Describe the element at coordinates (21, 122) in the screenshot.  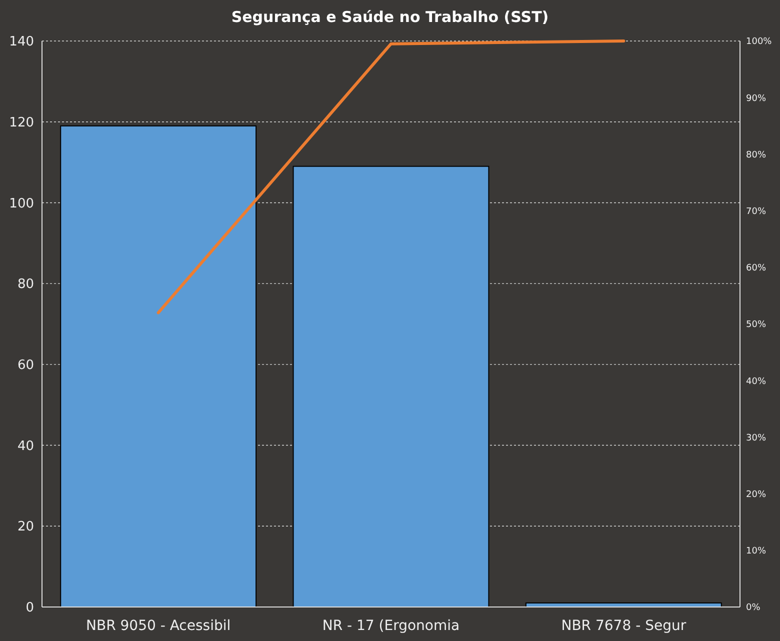
I see `y-tick-label: 120` at that location.